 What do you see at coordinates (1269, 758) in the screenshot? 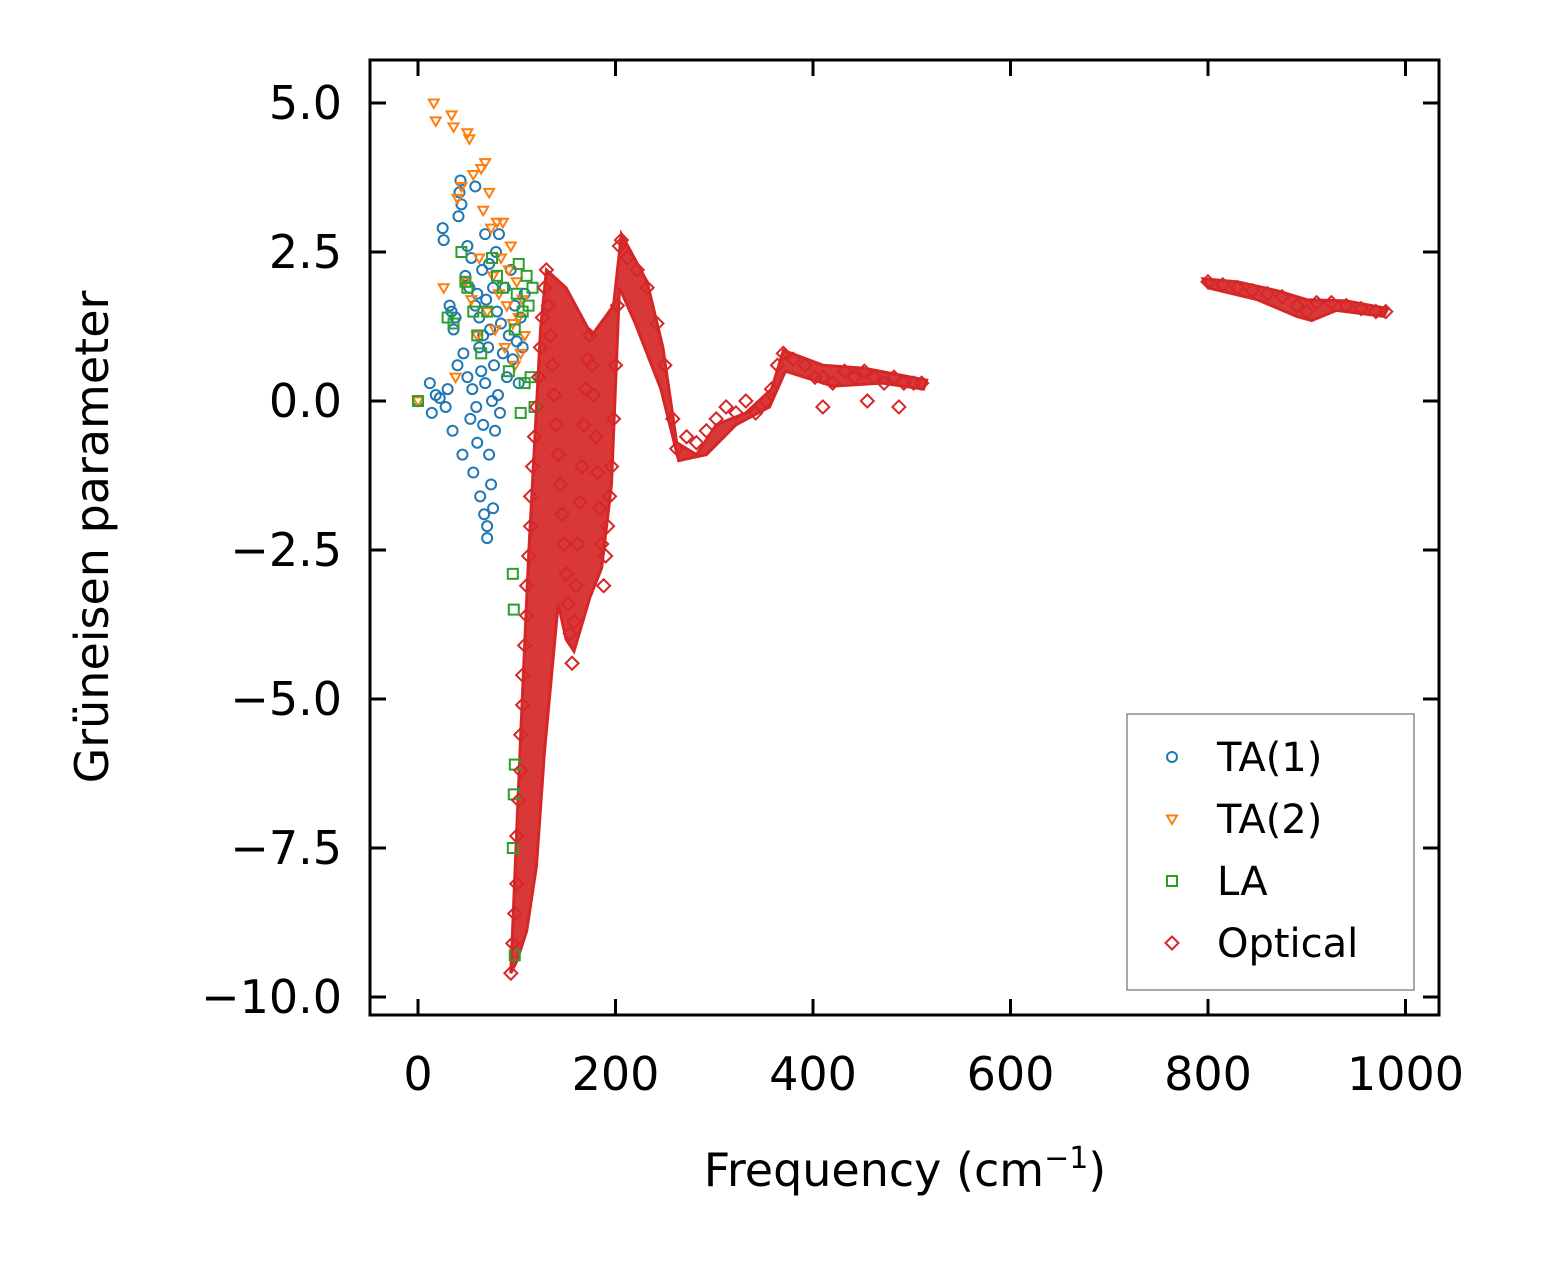
I see `legend-label: TA(1)` at bounding box center [1269, 758].